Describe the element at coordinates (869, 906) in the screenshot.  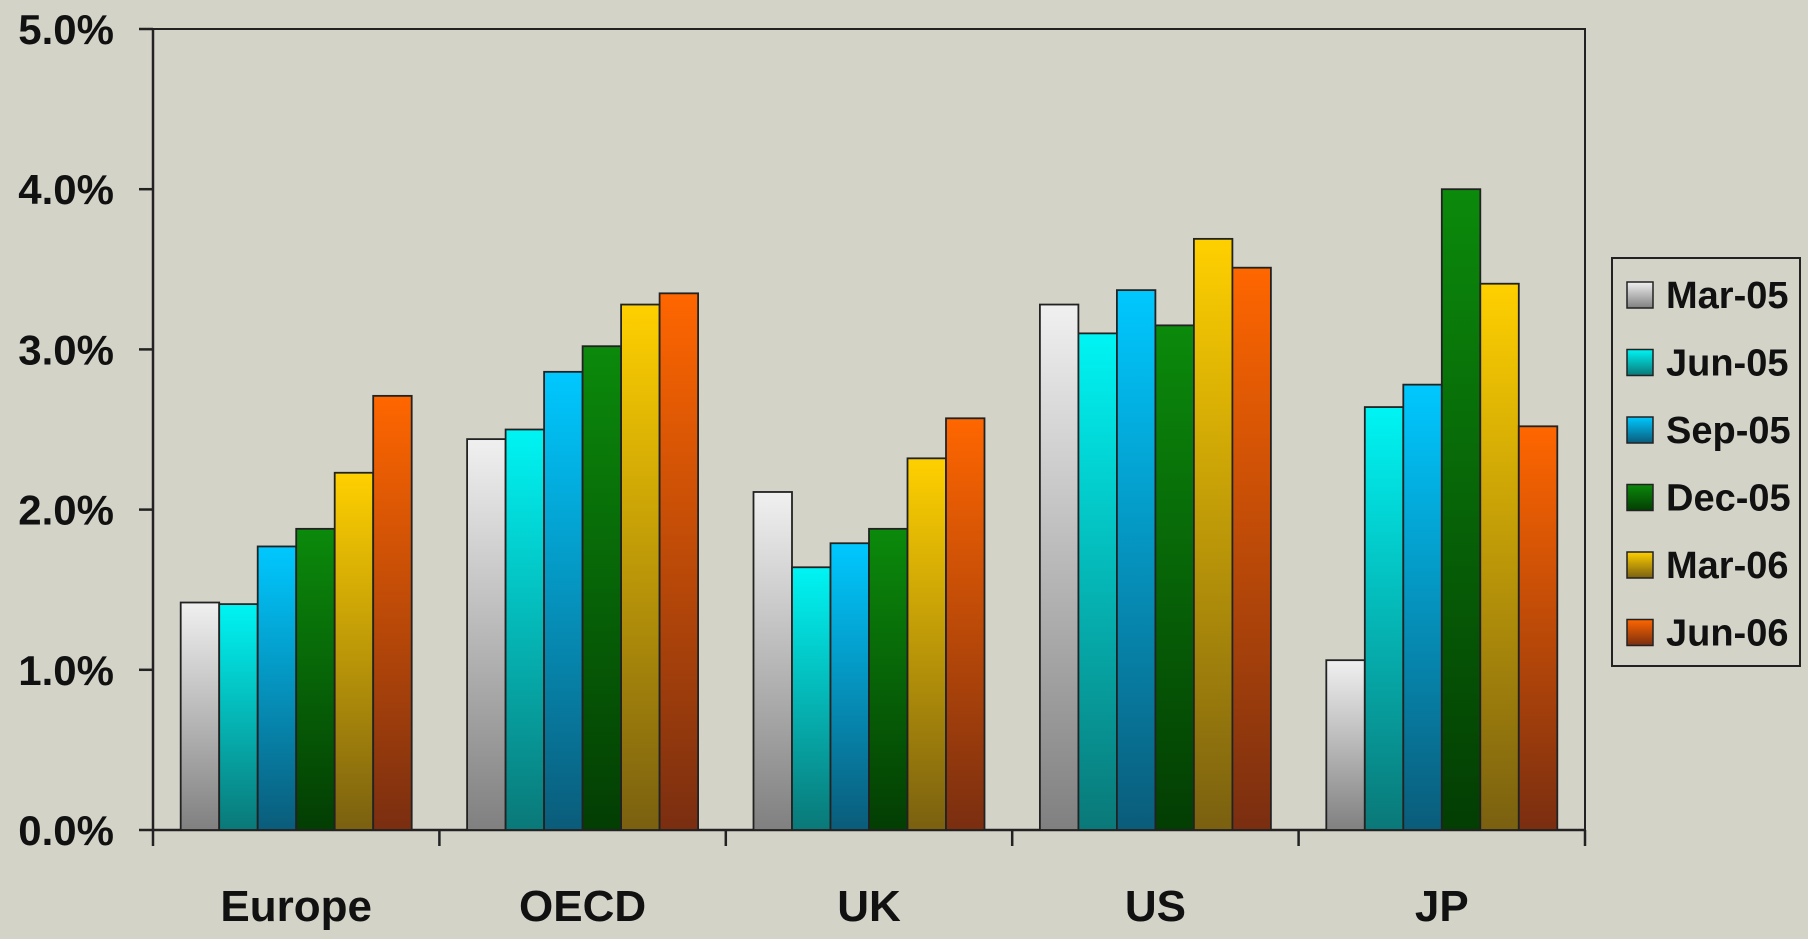
I see `x-tick-label: UK` at that location.